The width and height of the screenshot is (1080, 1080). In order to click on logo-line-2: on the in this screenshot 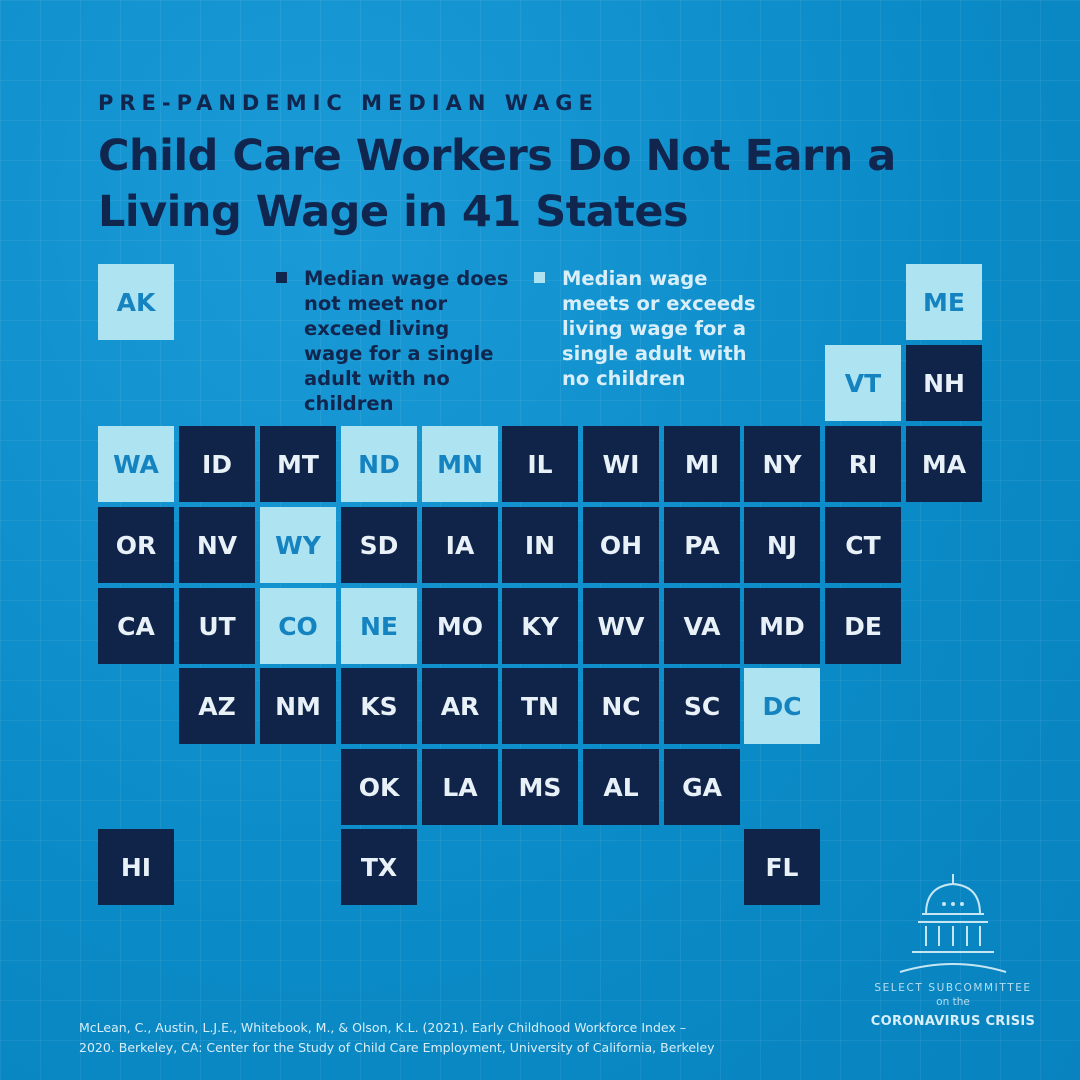, I will do `click(953, 1002)`.